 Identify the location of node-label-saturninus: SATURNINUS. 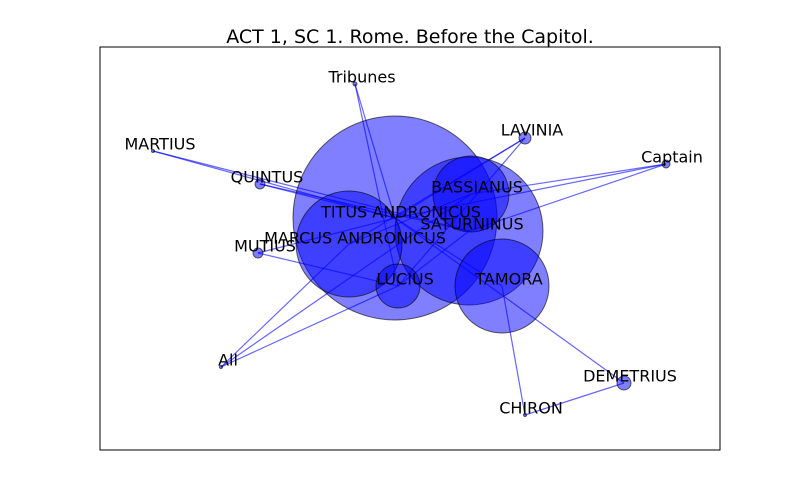
(471, 224).